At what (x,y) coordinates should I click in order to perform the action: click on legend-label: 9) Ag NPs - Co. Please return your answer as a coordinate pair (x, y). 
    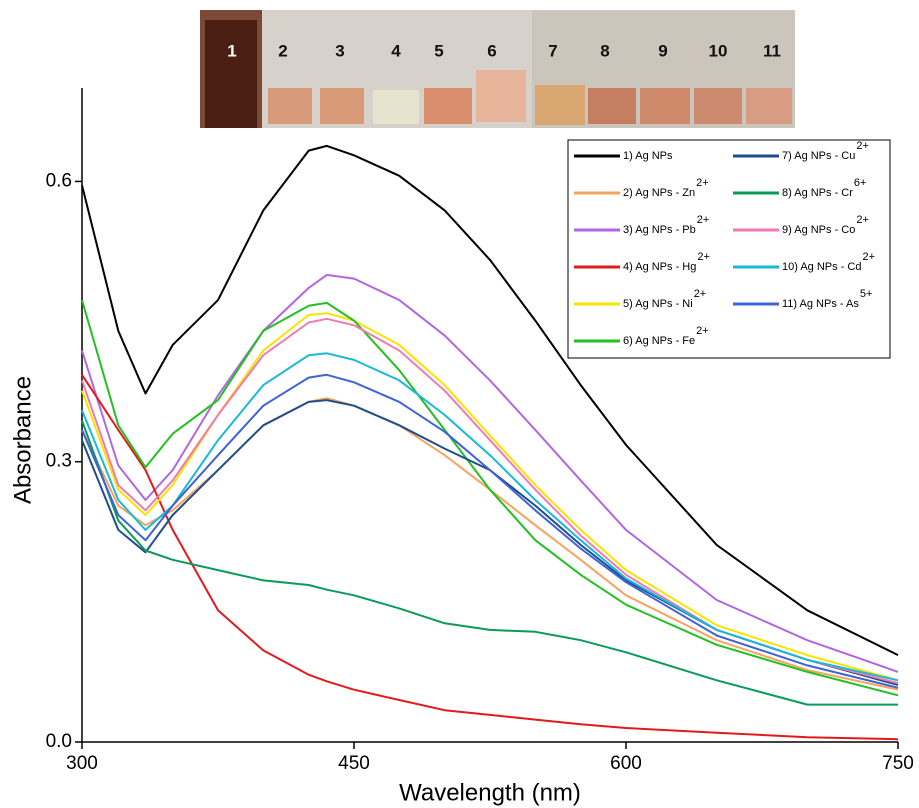
    Looking at the image, I should click on (818, 230).